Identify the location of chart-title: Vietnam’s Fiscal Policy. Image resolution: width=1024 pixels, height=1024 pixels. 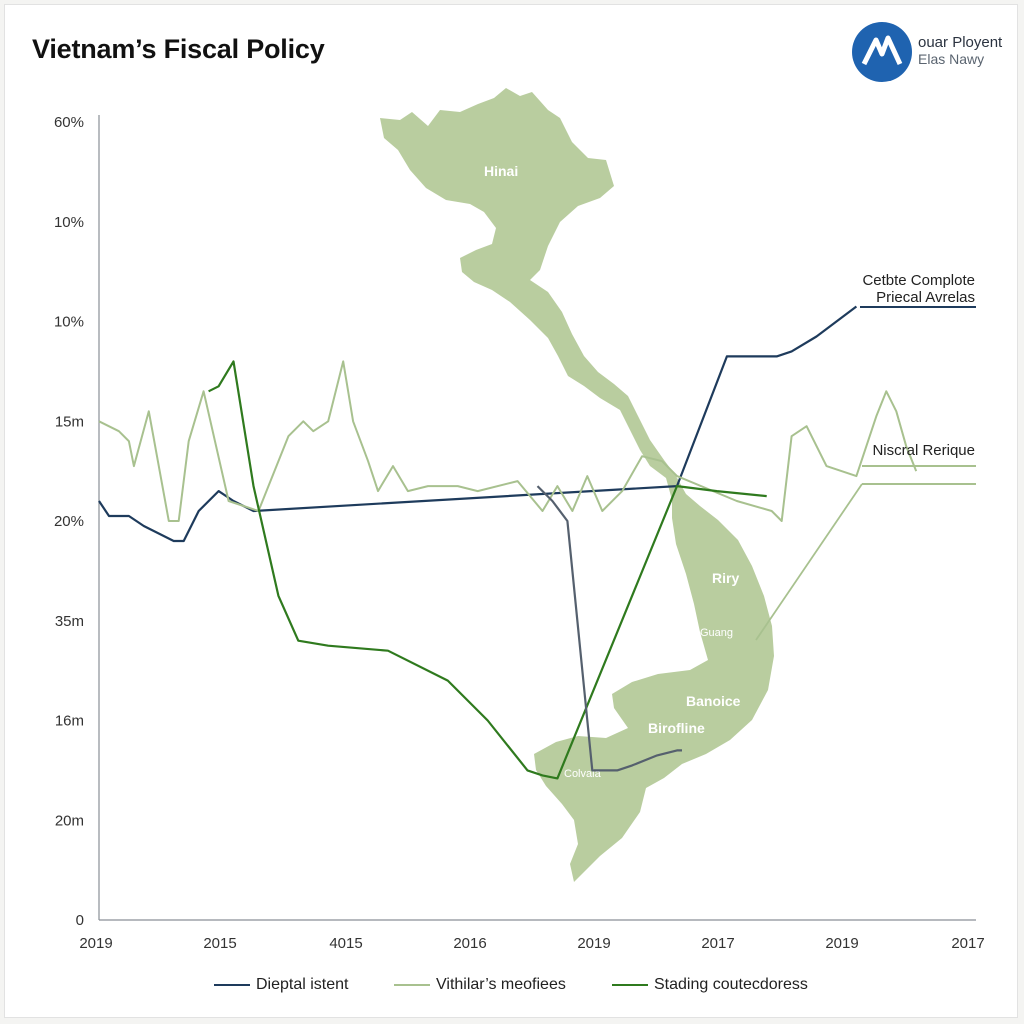
(178, 49).